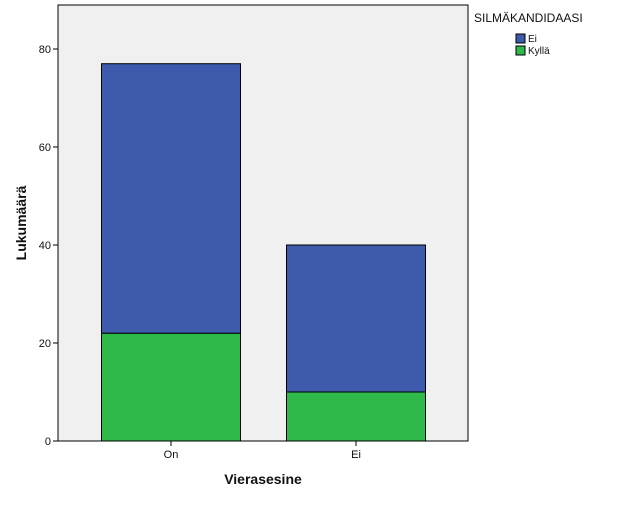 The image size is (626, 506). I want to click on x-axis-title: Vierasesine, so click(263, 479).